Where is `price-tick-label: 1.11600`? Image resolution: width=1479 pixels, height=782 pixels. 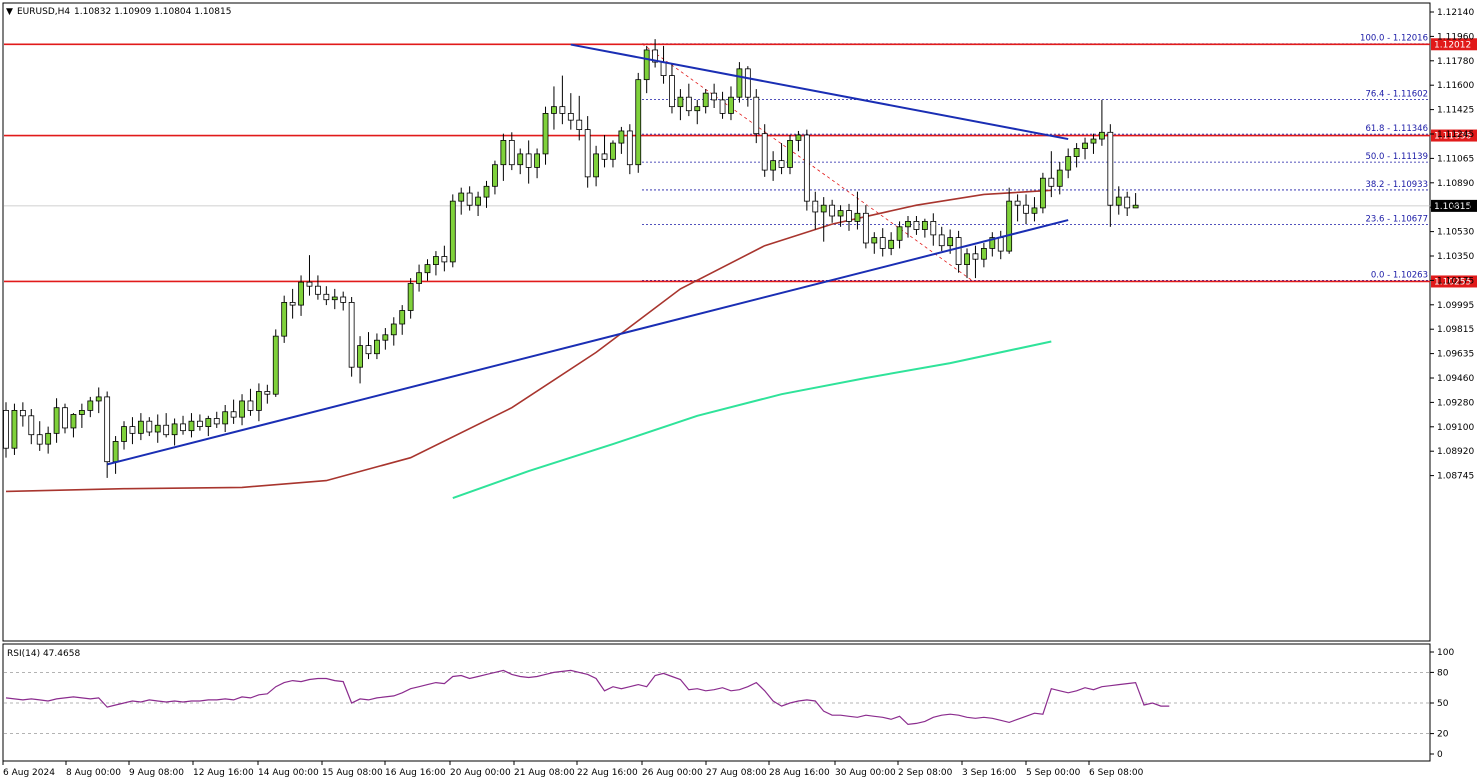
price-tick-label: 1.11600 is located at coordinates (1455, 86).